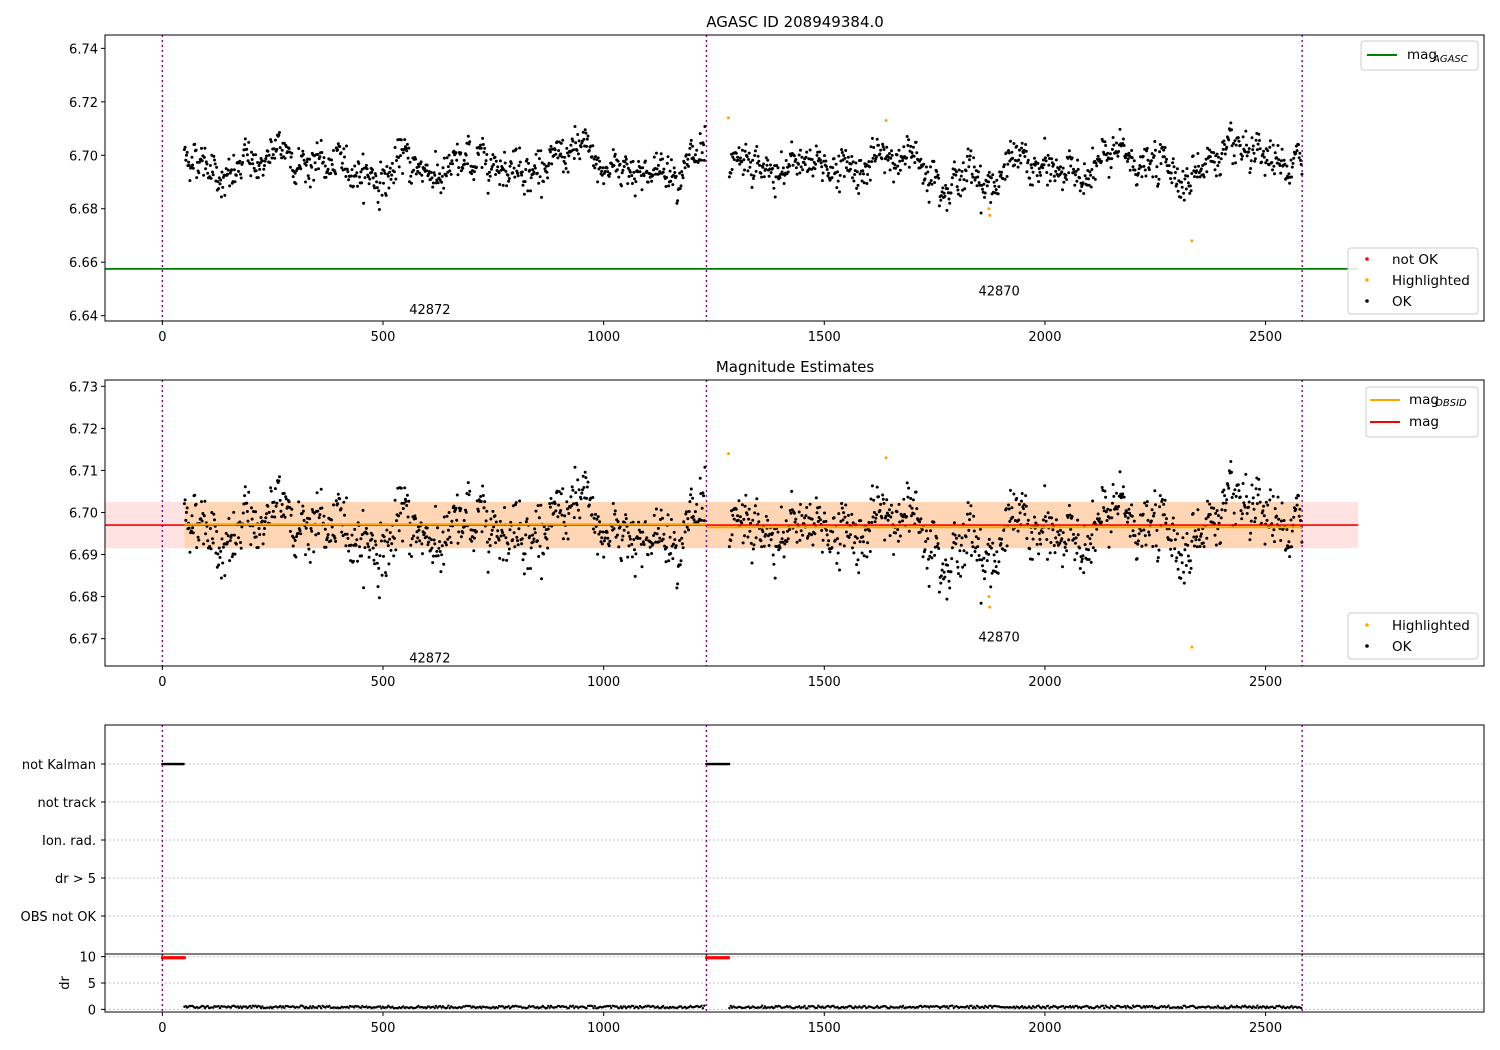 This screenshot has height=1050, width=1500. Describe the element at coordinates (83, 103) in the screenshot. I see `top-ytick-label: 6.72` at that location.